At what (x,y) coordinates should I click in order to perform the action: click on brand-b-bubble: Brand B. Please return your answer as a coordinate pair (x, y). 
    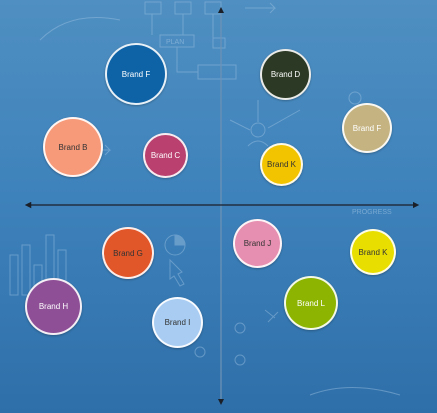
    Looking at the image, I should click on (73, 147).